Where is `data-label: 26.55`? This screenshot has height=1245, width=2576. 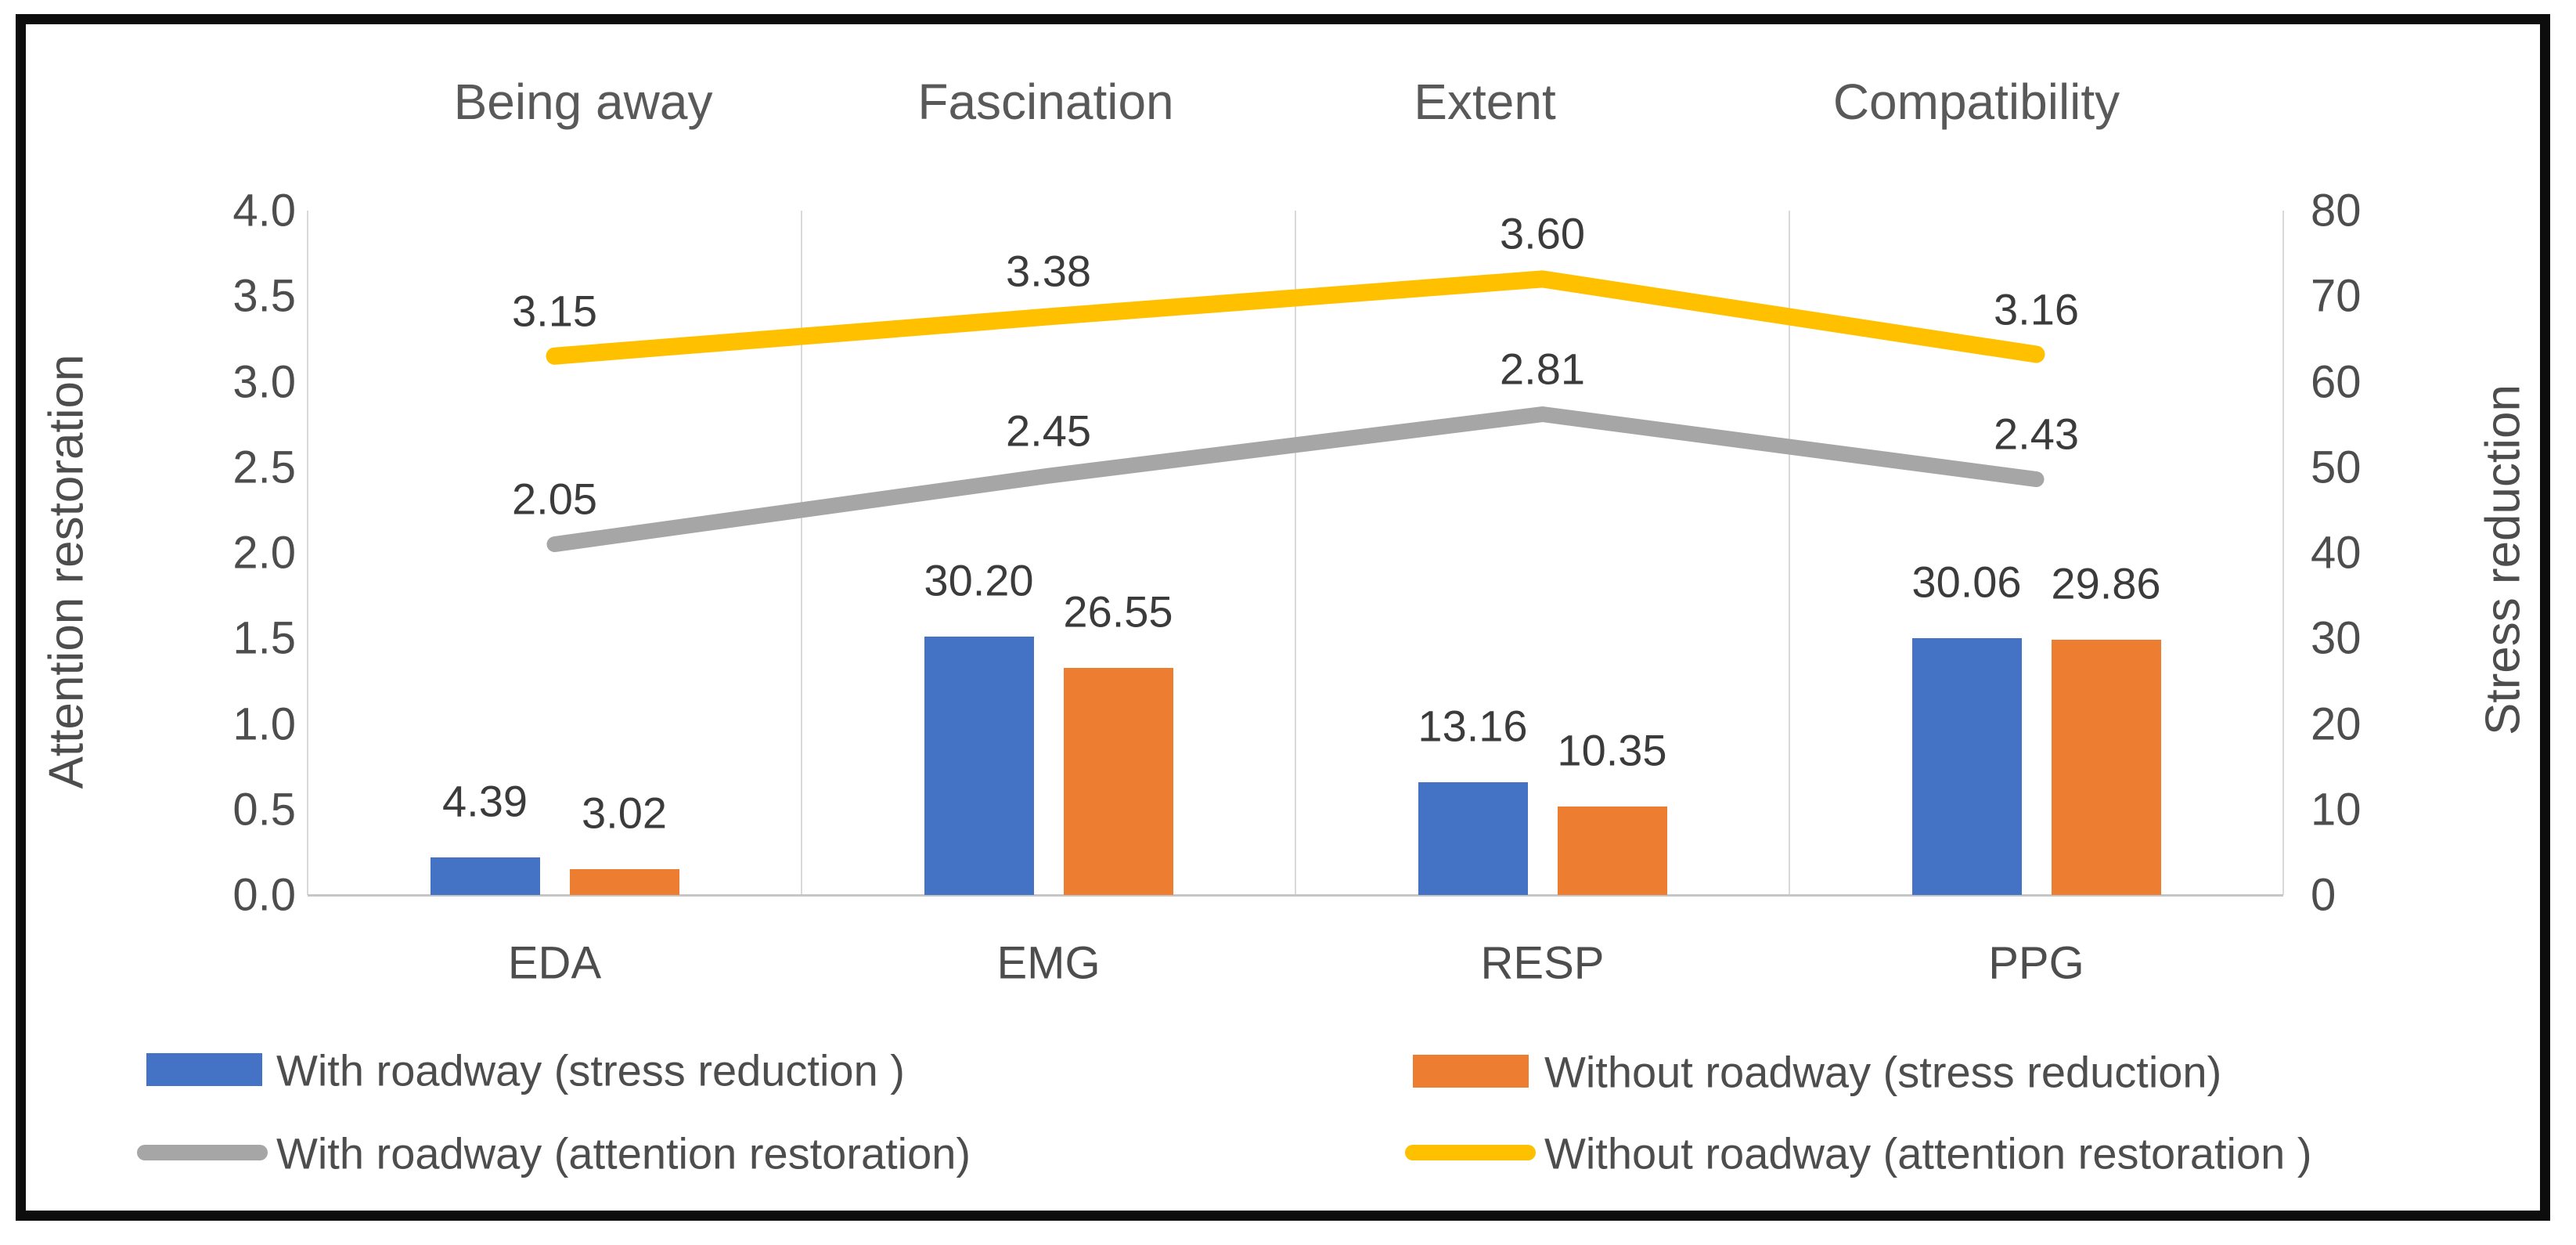 data-label: 26.55 is located at coordinates (1118, 611).